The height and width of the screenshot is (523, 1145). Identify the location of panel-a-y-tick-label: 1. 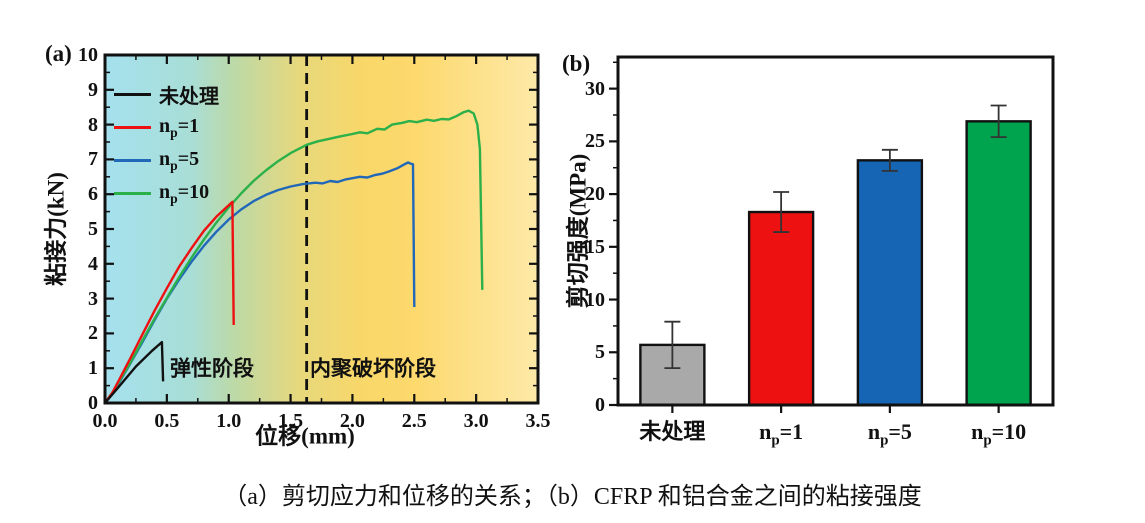
(93, 368).